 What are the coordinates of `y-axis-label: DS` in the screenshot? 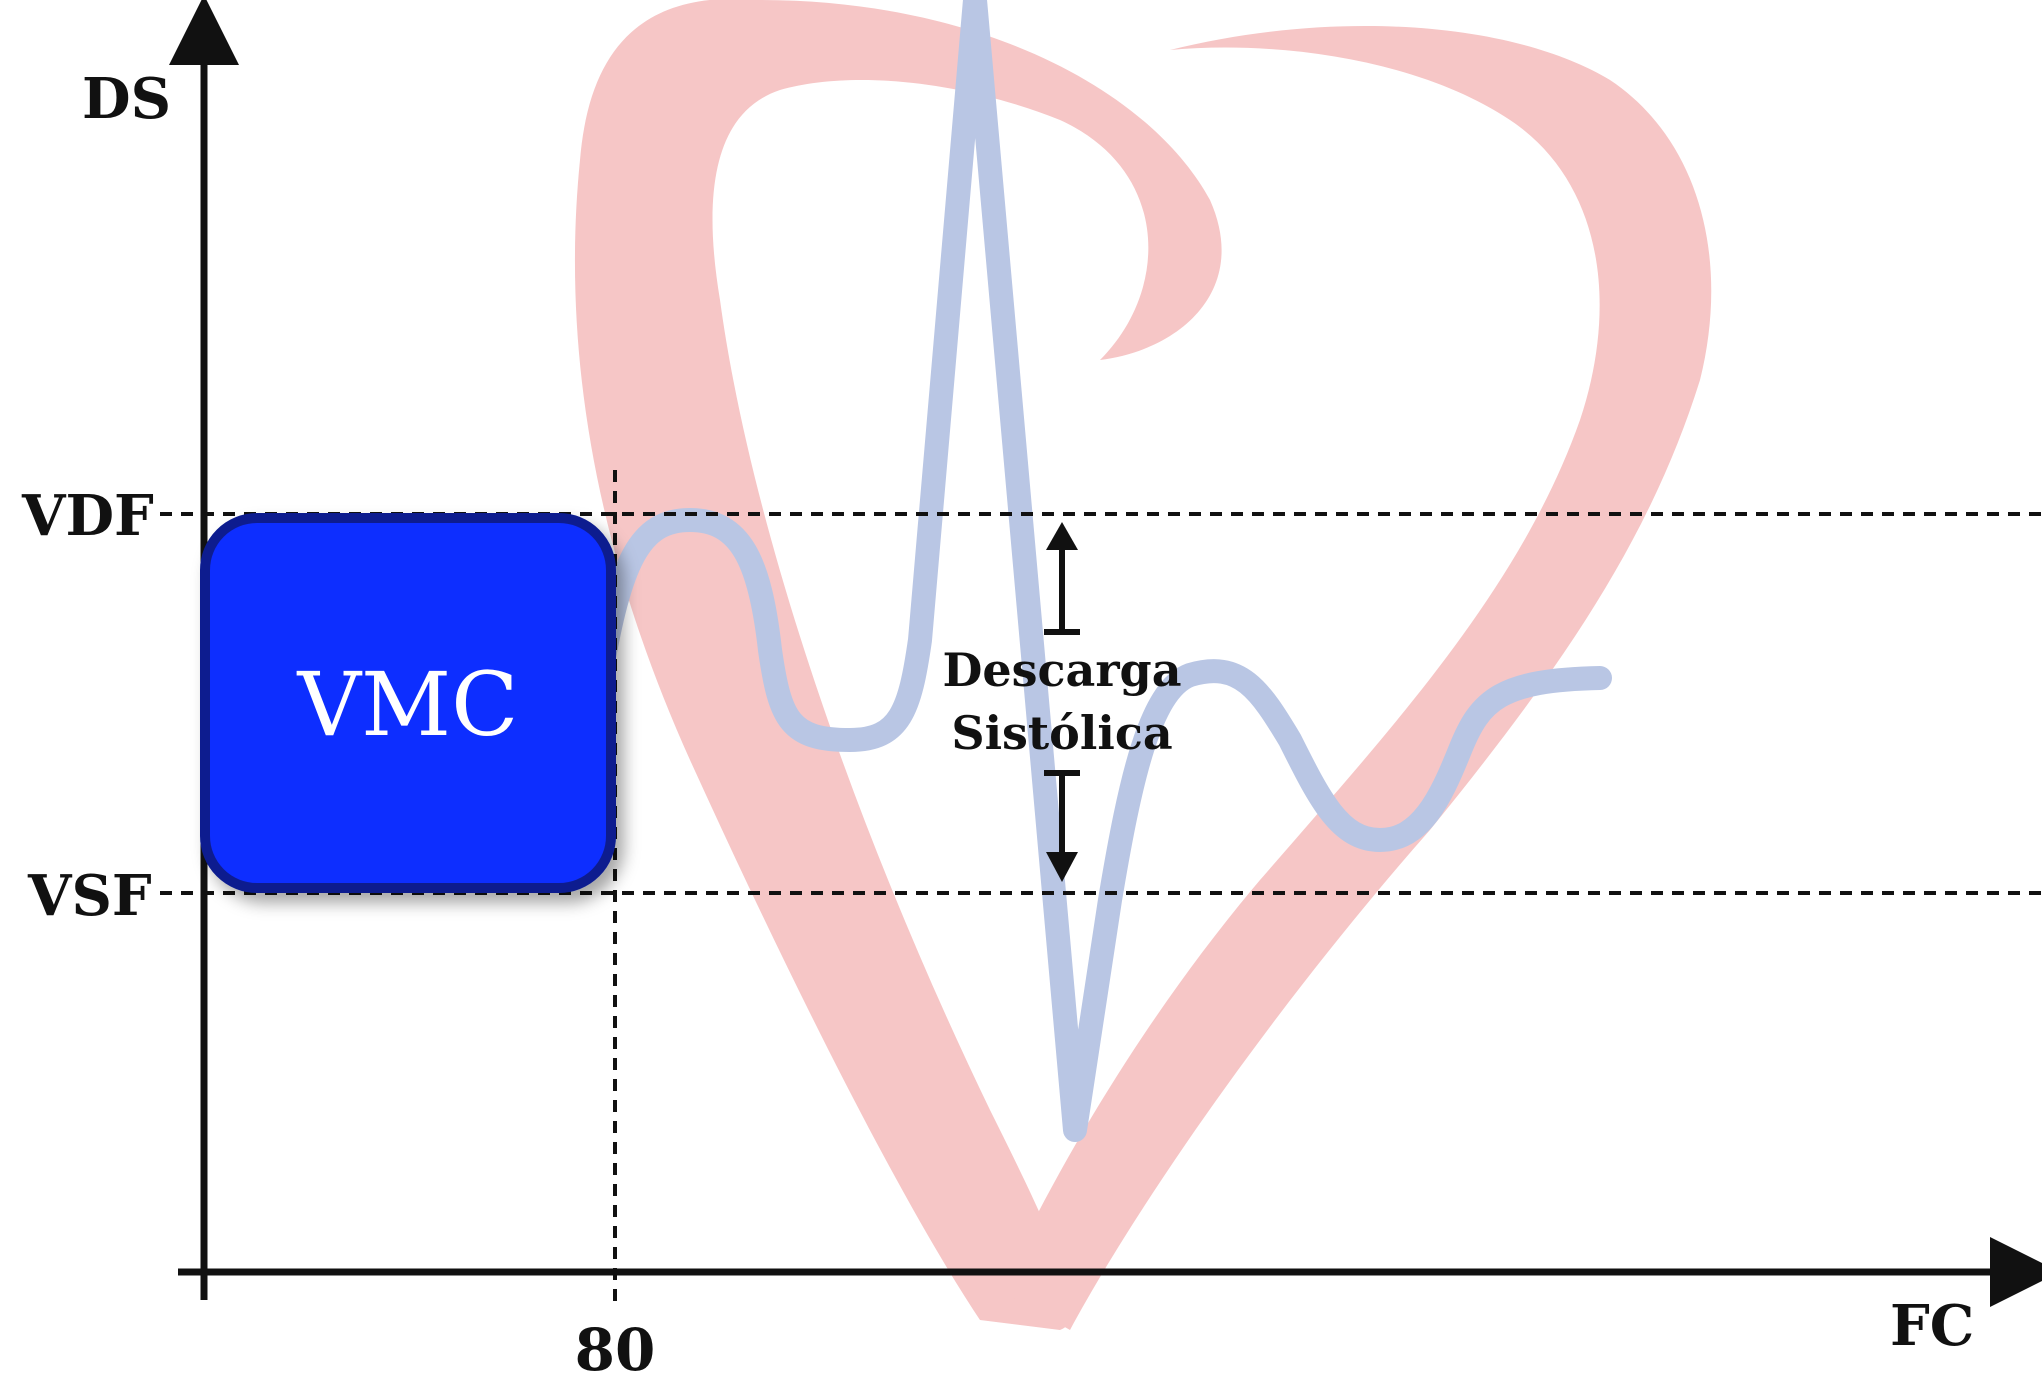 It's located at (126, 99).